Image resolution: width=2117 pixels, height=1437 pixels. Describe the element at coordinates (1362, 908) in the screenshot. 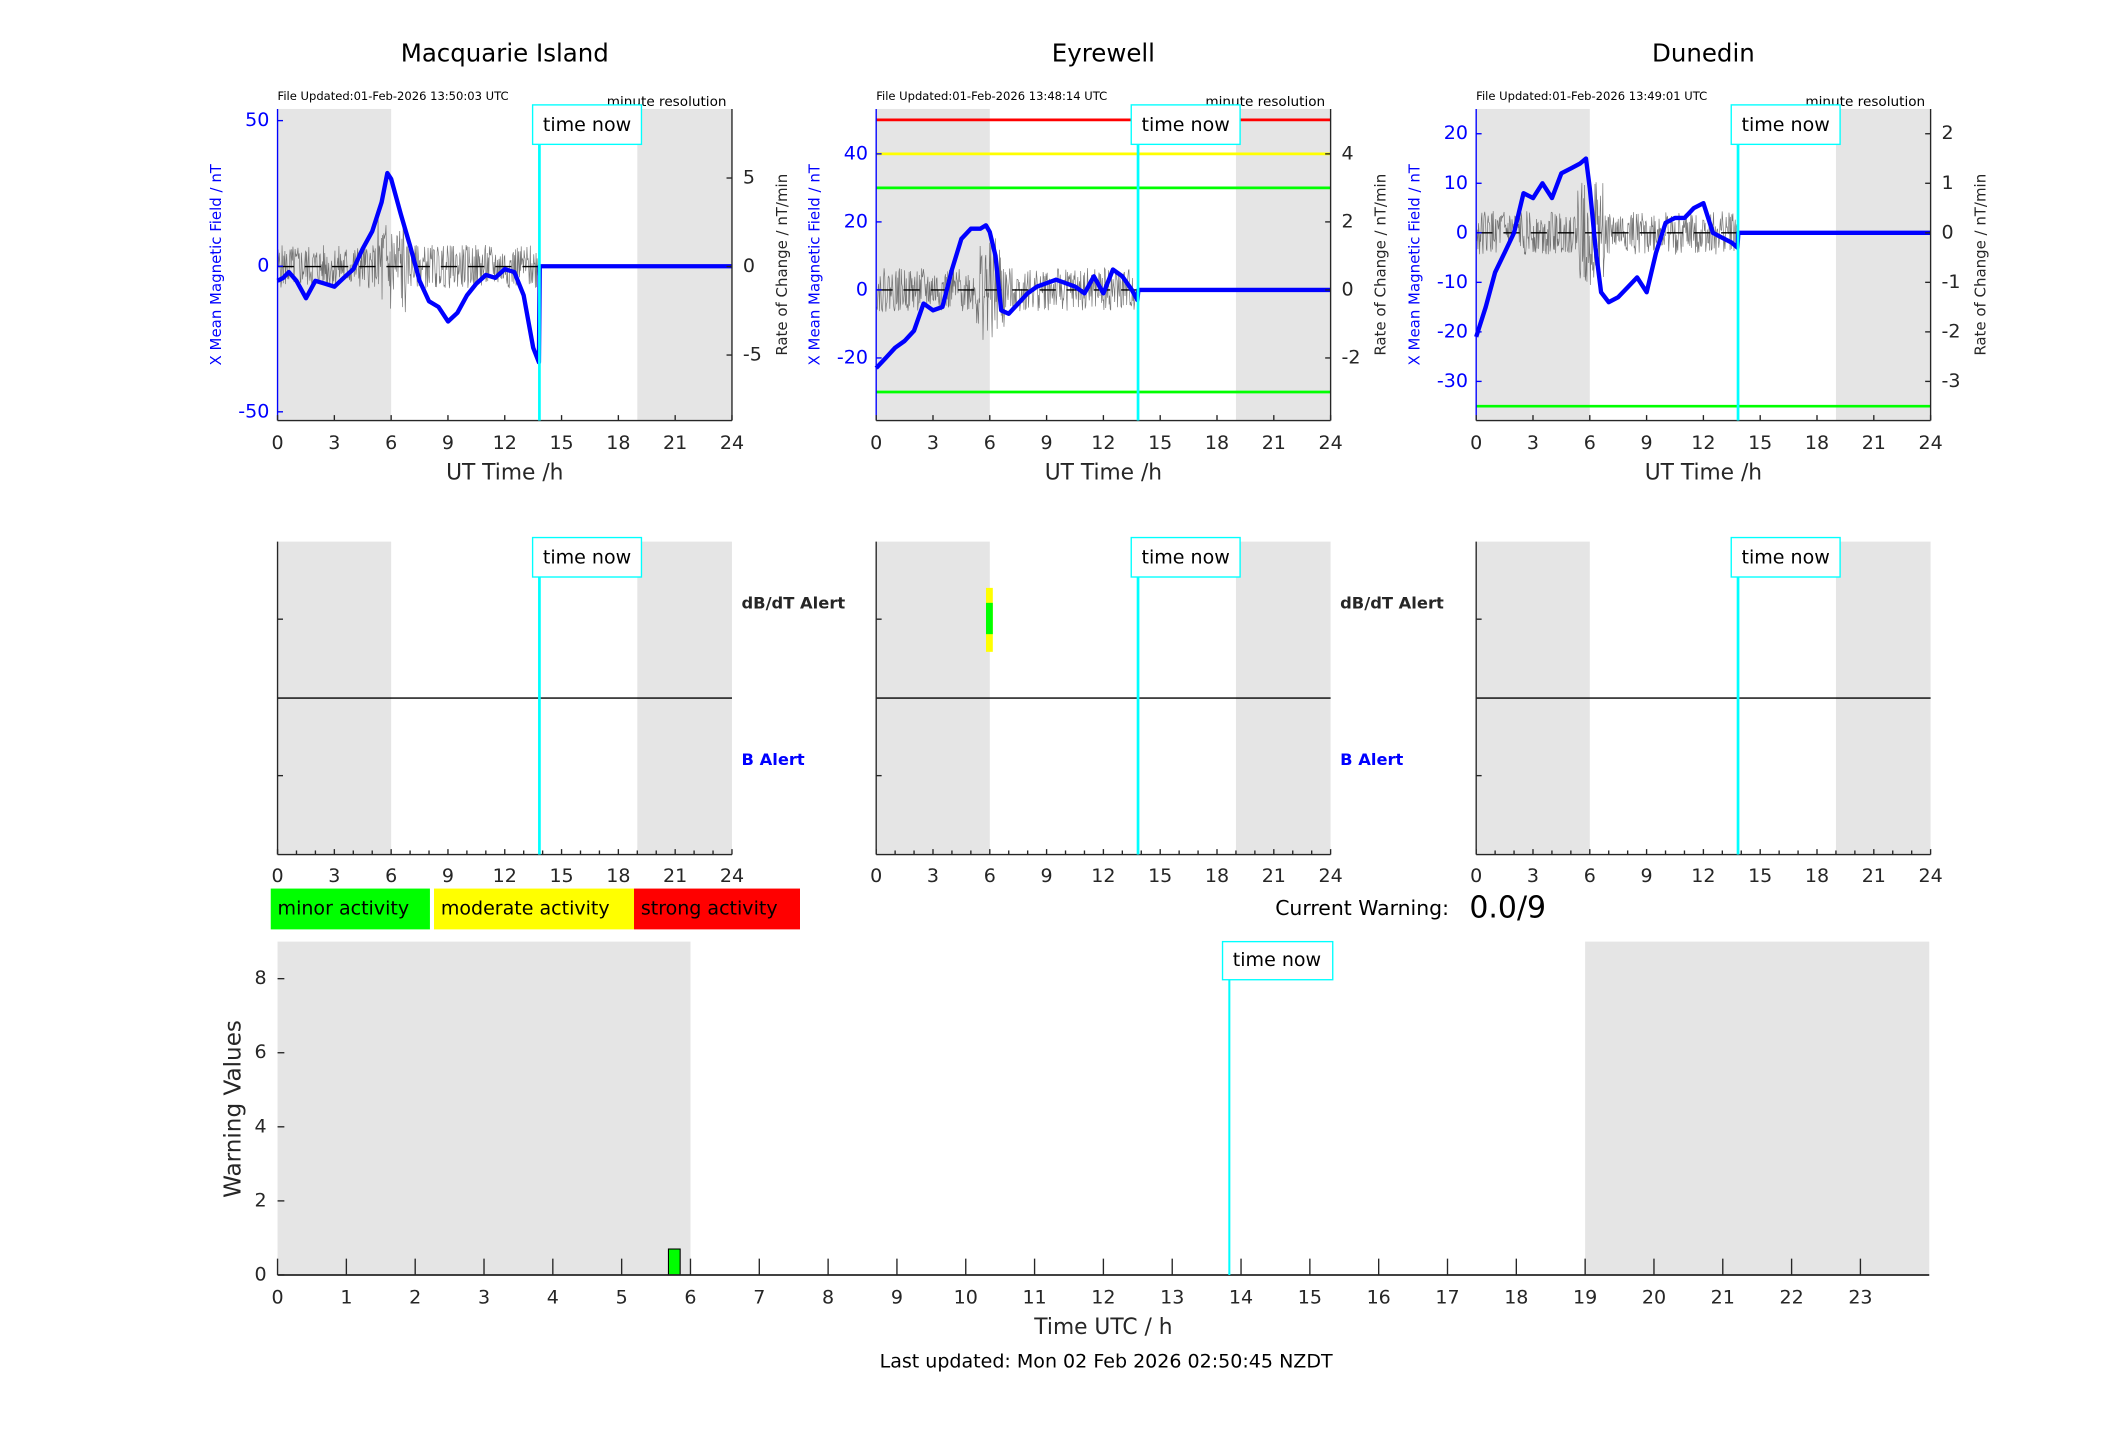

I see `current-warning-label: Current Warning:` at that location.